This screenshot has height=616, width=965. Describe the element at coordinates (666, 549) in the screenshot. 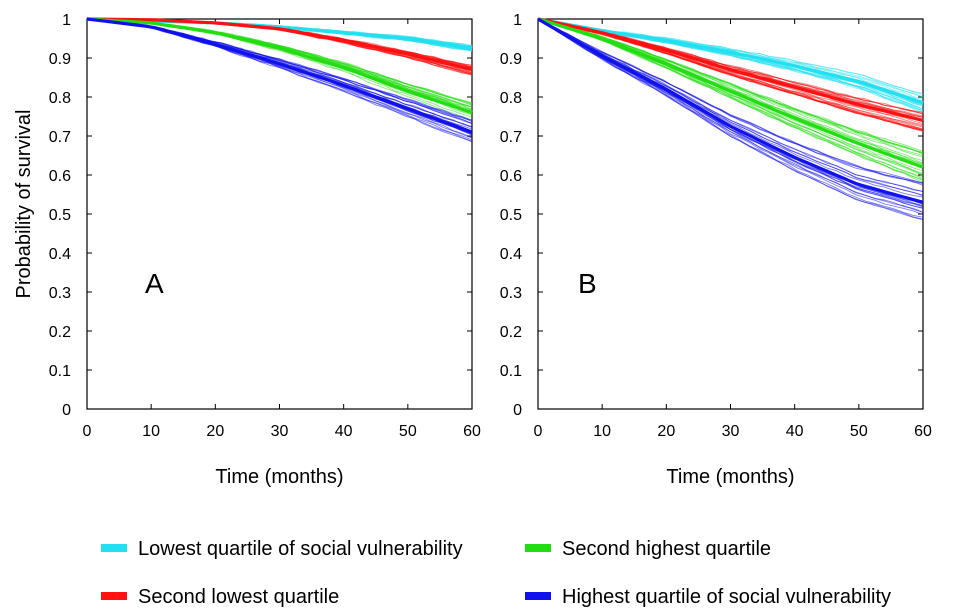

I see `legend-label: Second highest quartile` at that location.